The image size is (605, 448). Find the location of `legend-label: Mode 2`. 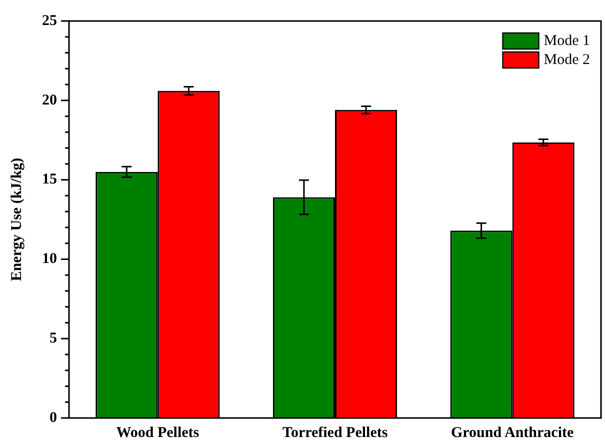

legend-label: Mode 2 is located at coordinates (567, 60).